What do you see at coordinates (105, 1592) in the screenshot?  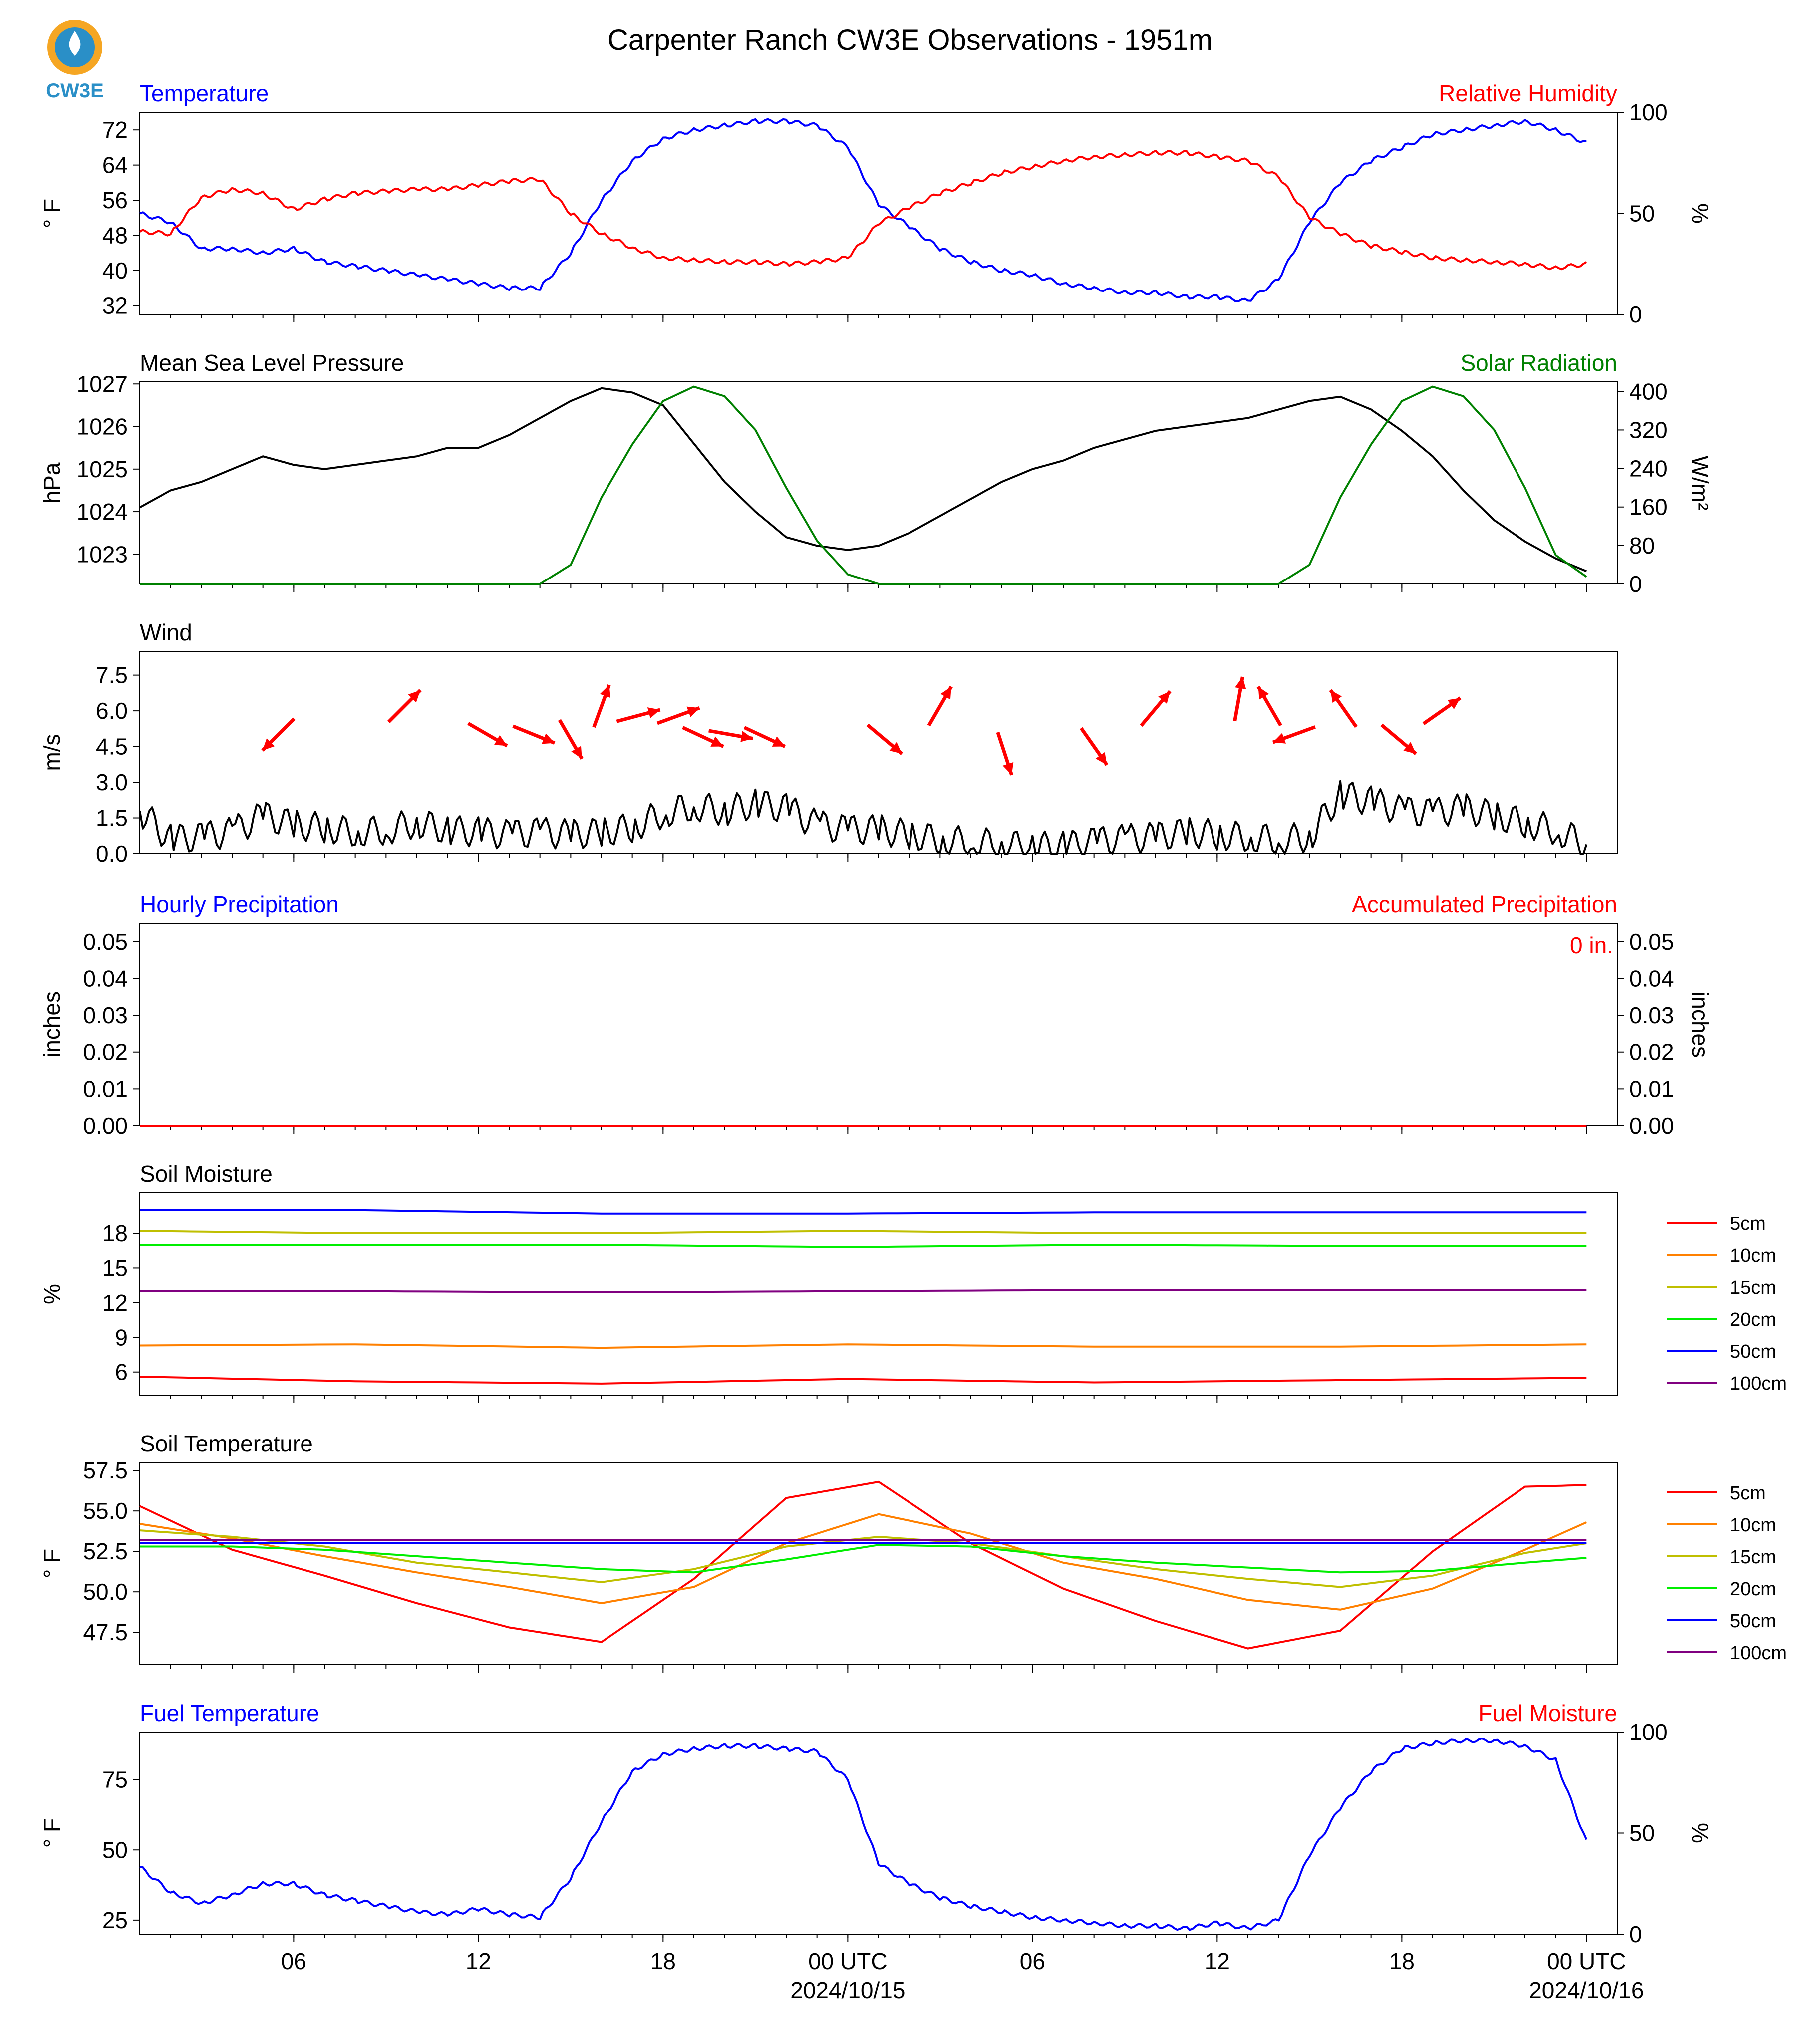 I see `y-tick-label-left: 50.0` at bounding box center [105, 1592].